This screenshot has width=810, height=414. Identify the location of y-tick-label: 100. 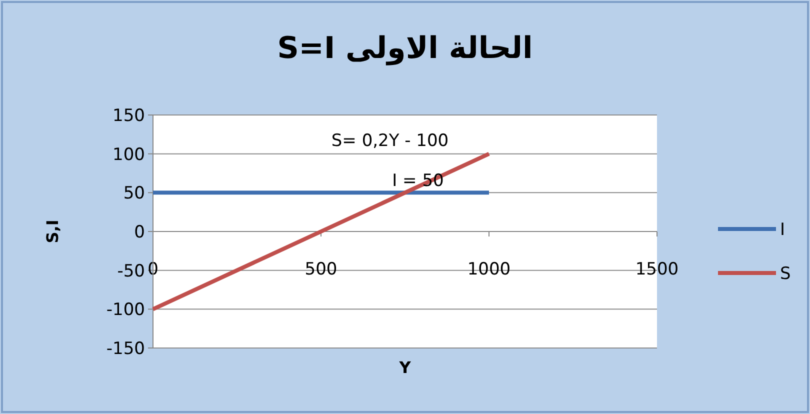
(128, 154).